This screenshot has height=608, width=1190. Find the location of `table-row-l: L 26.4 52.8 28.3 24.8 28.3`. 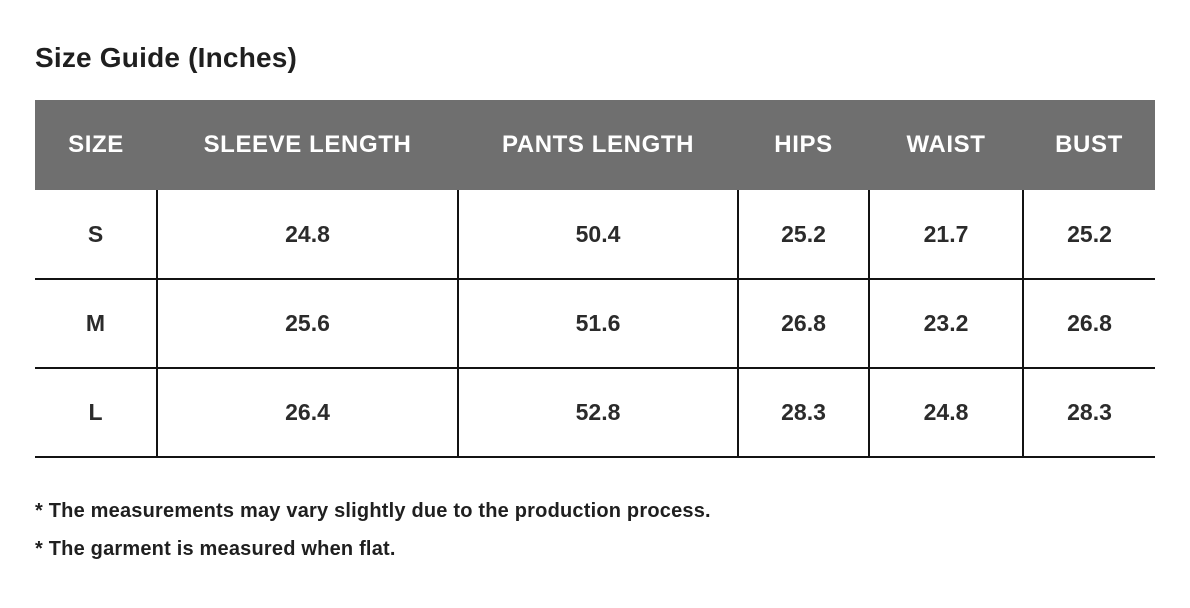

table-row-l: L 26.4 52.8 28.3 24.8 28.3 is located at coordinates (595, 413).